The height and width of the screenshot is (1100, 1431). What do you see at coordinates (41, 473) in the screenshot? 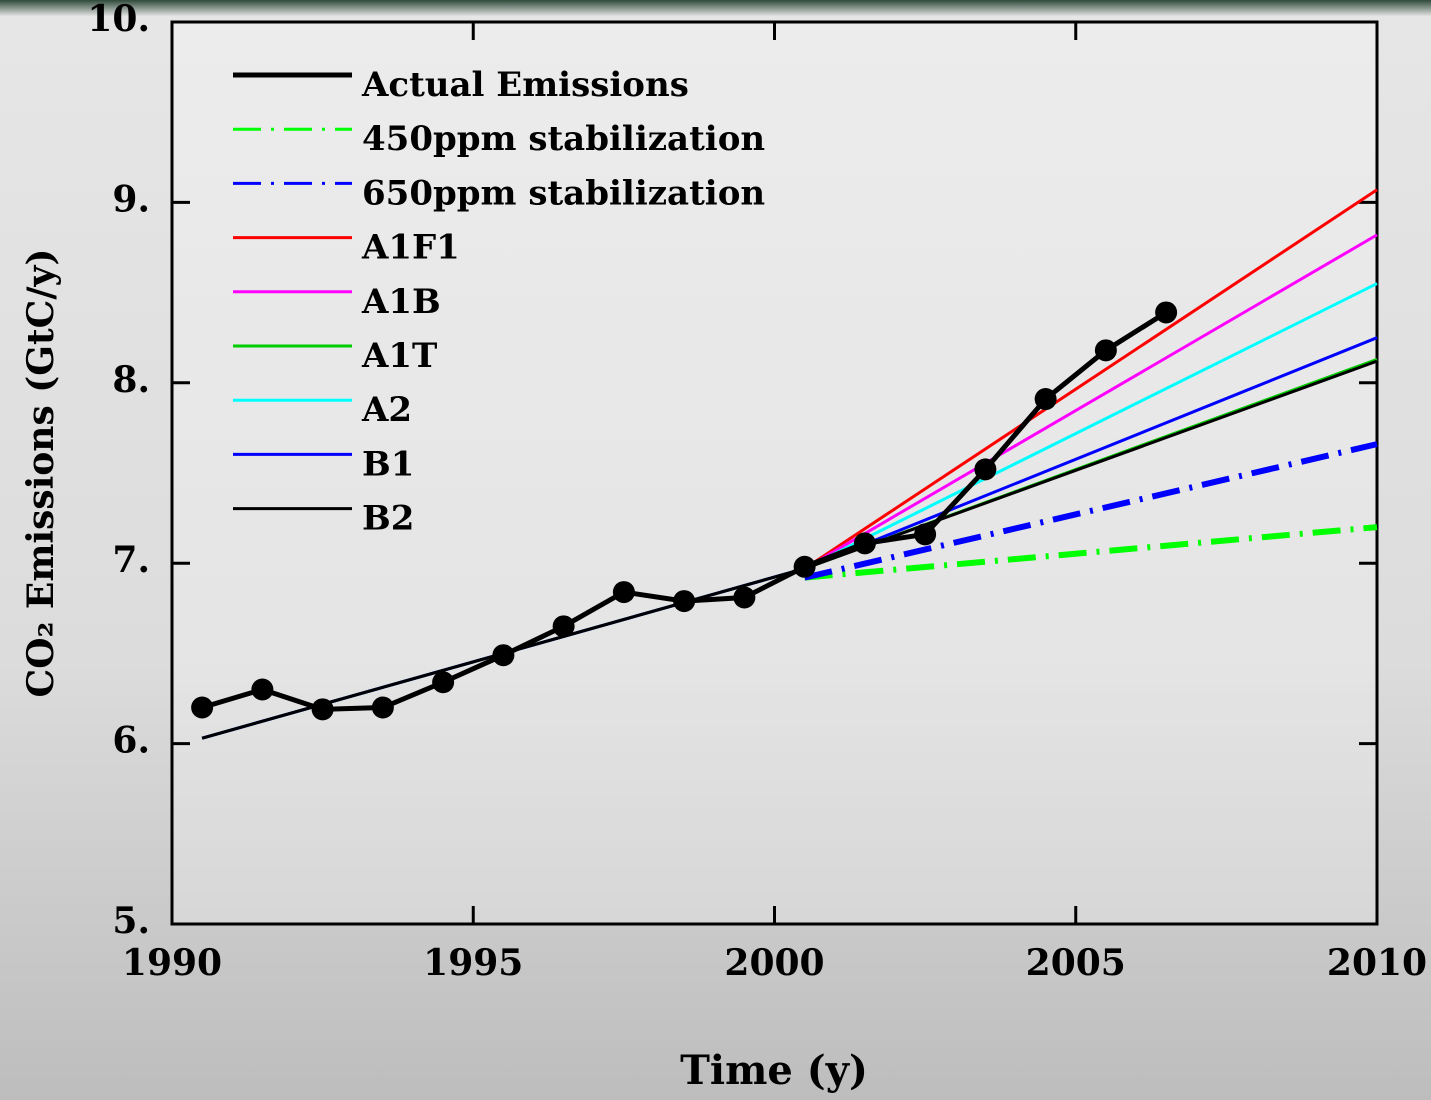
I see `y-axis-label: CO₂ Emissions (GtC/y)` at bounding box center [41, 473].